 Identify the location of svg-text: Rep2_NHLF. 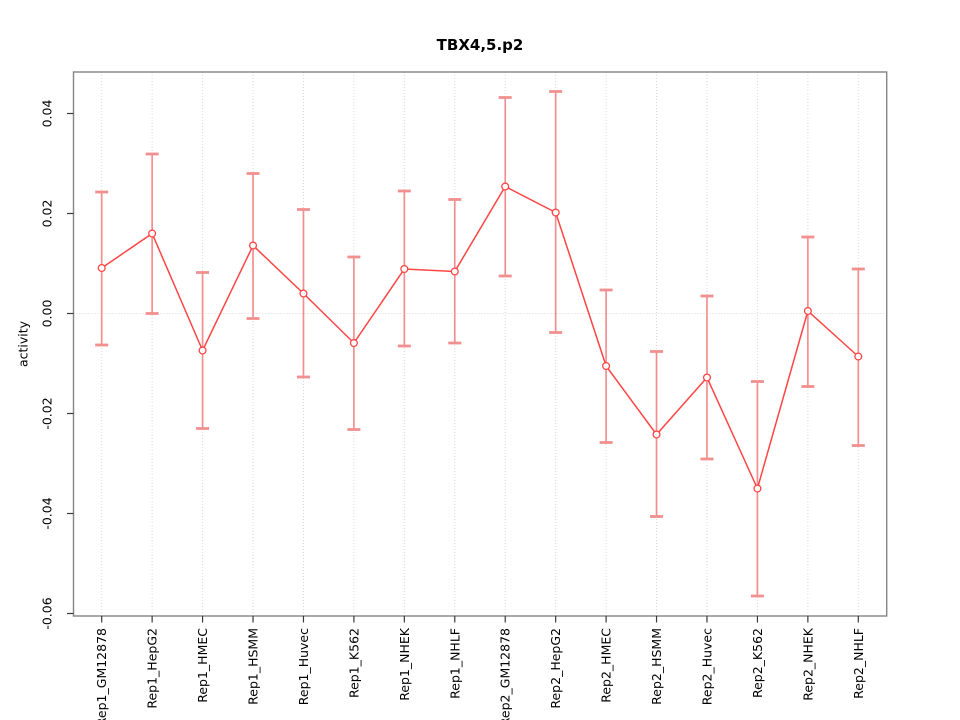
(858, 663).